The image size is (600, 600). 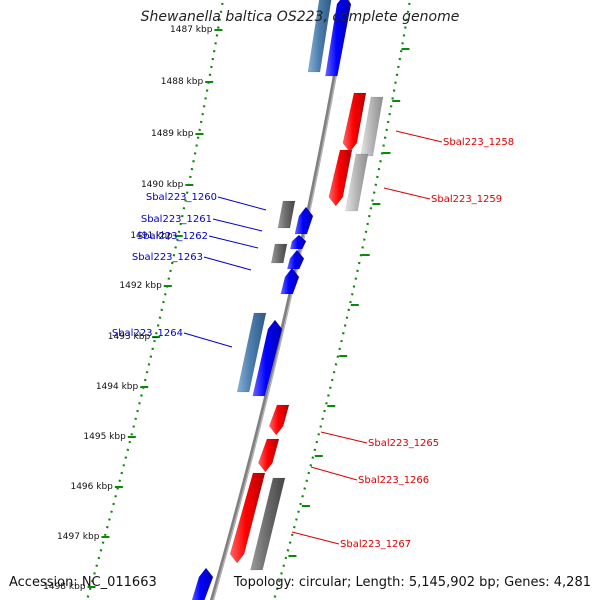 I want to click on gene-label: Sbal223_1261, so click(x=176, y=219).